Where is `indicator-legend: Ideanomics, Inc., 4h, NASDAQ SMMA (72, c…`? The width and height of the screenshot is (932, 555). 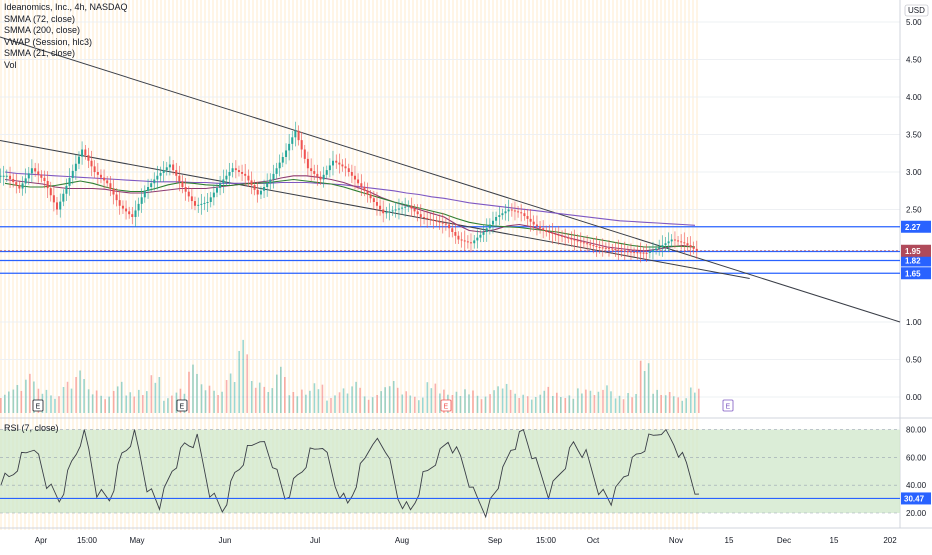
indicator-legend: Ideanomics, Inc., 4h, NASDAQ SMMA (72, c… is located at coordinates (66, 37).